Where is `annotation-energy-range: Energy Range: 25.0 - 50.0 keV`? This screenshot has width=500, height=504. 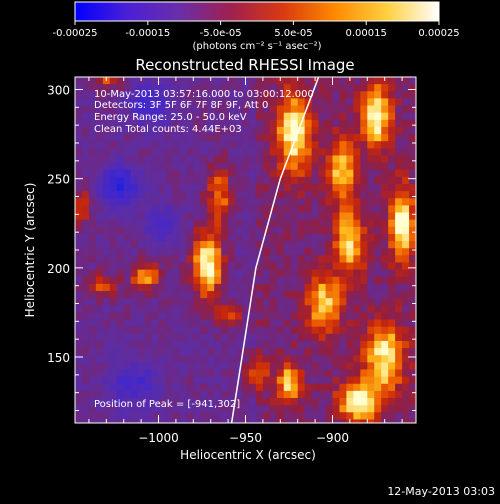 annotation-energy-range: Energy Range: 25.0 - 50.0 keV is located at coordinates (170, 117).